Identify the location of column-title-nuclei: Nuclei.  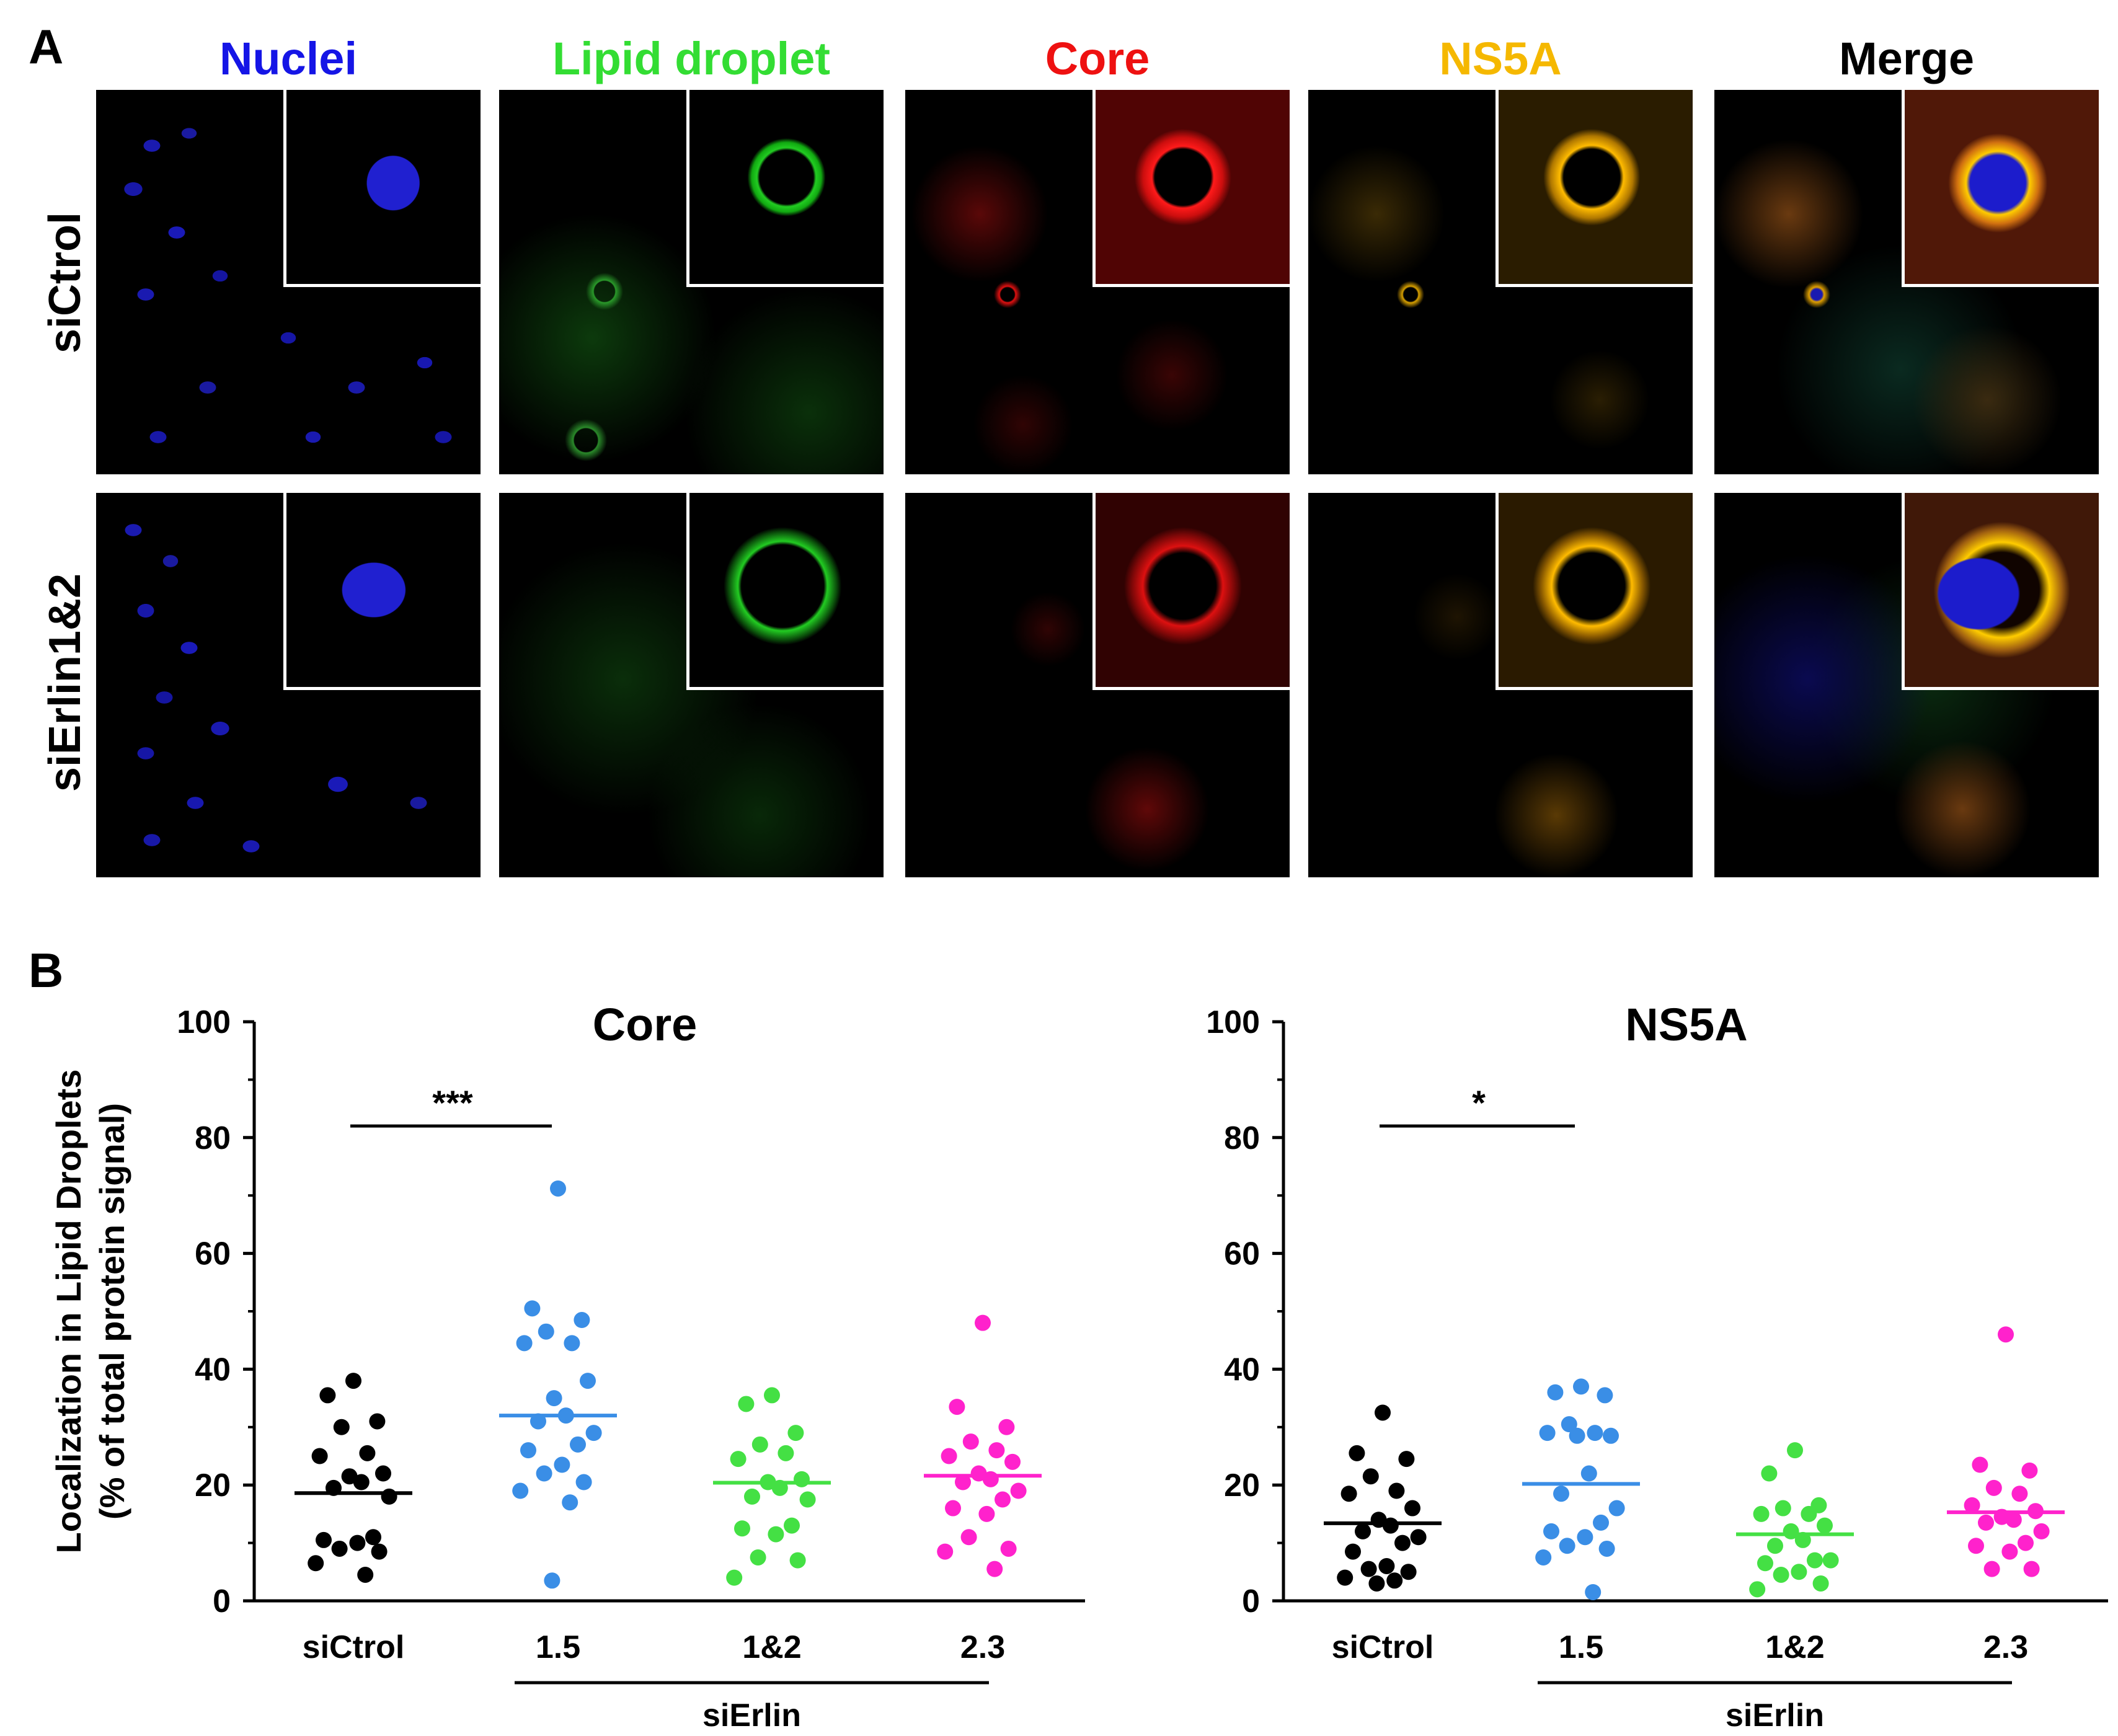
(288, 58).